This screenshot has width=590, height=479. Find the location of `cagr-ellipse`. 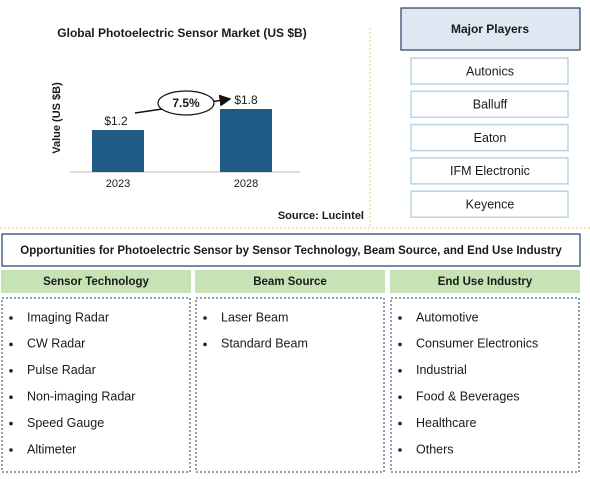

cagr-ellipse is located at coordinates (186, 103).